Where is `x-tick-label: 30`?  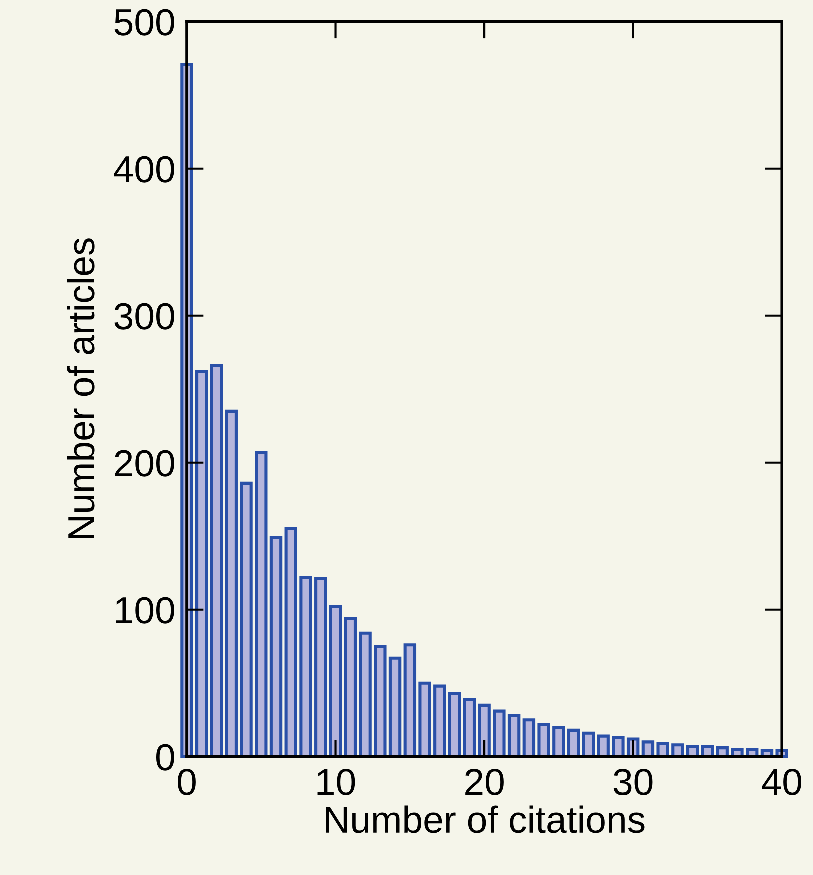 x-tick-label: 30 is located at coordinates (633, 782).